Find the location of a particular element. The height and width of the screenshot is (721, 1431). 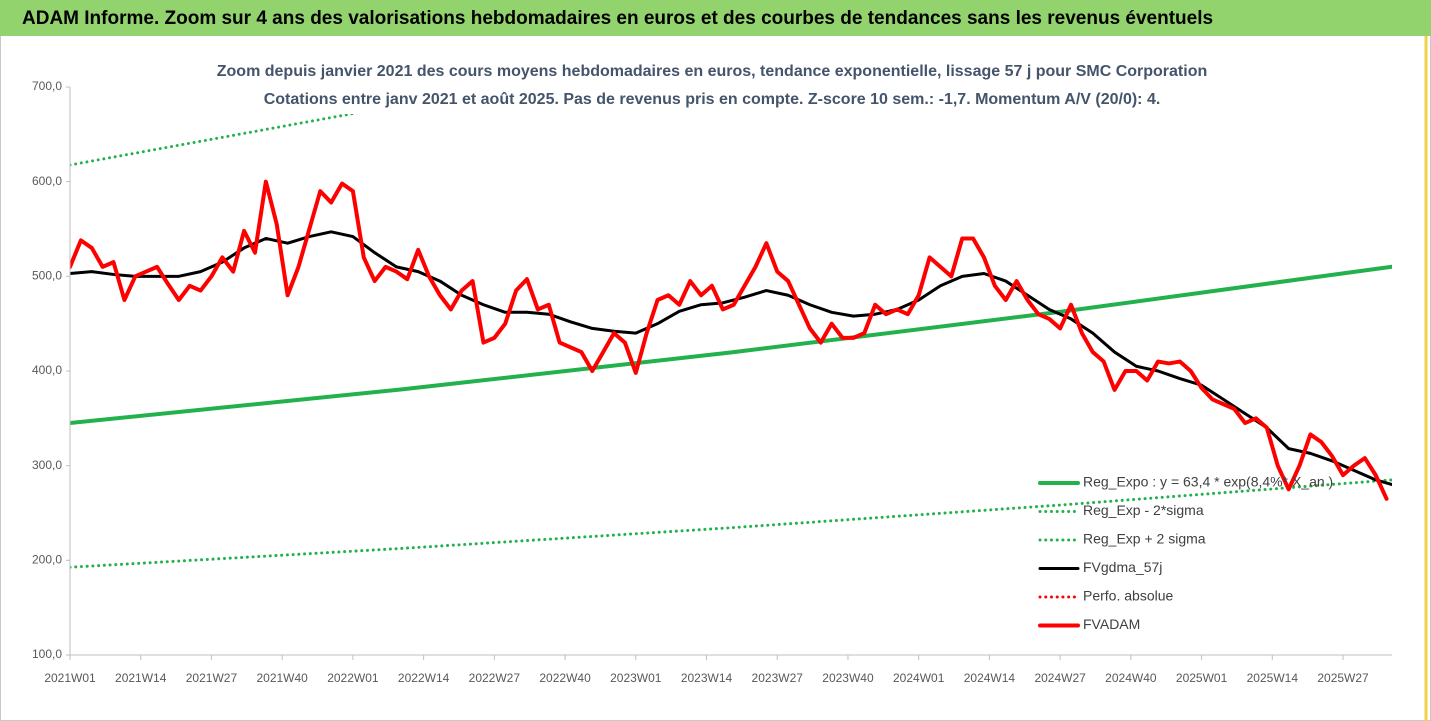

legend-label: FVgdma_57j is located at coordinates (1122, 567).